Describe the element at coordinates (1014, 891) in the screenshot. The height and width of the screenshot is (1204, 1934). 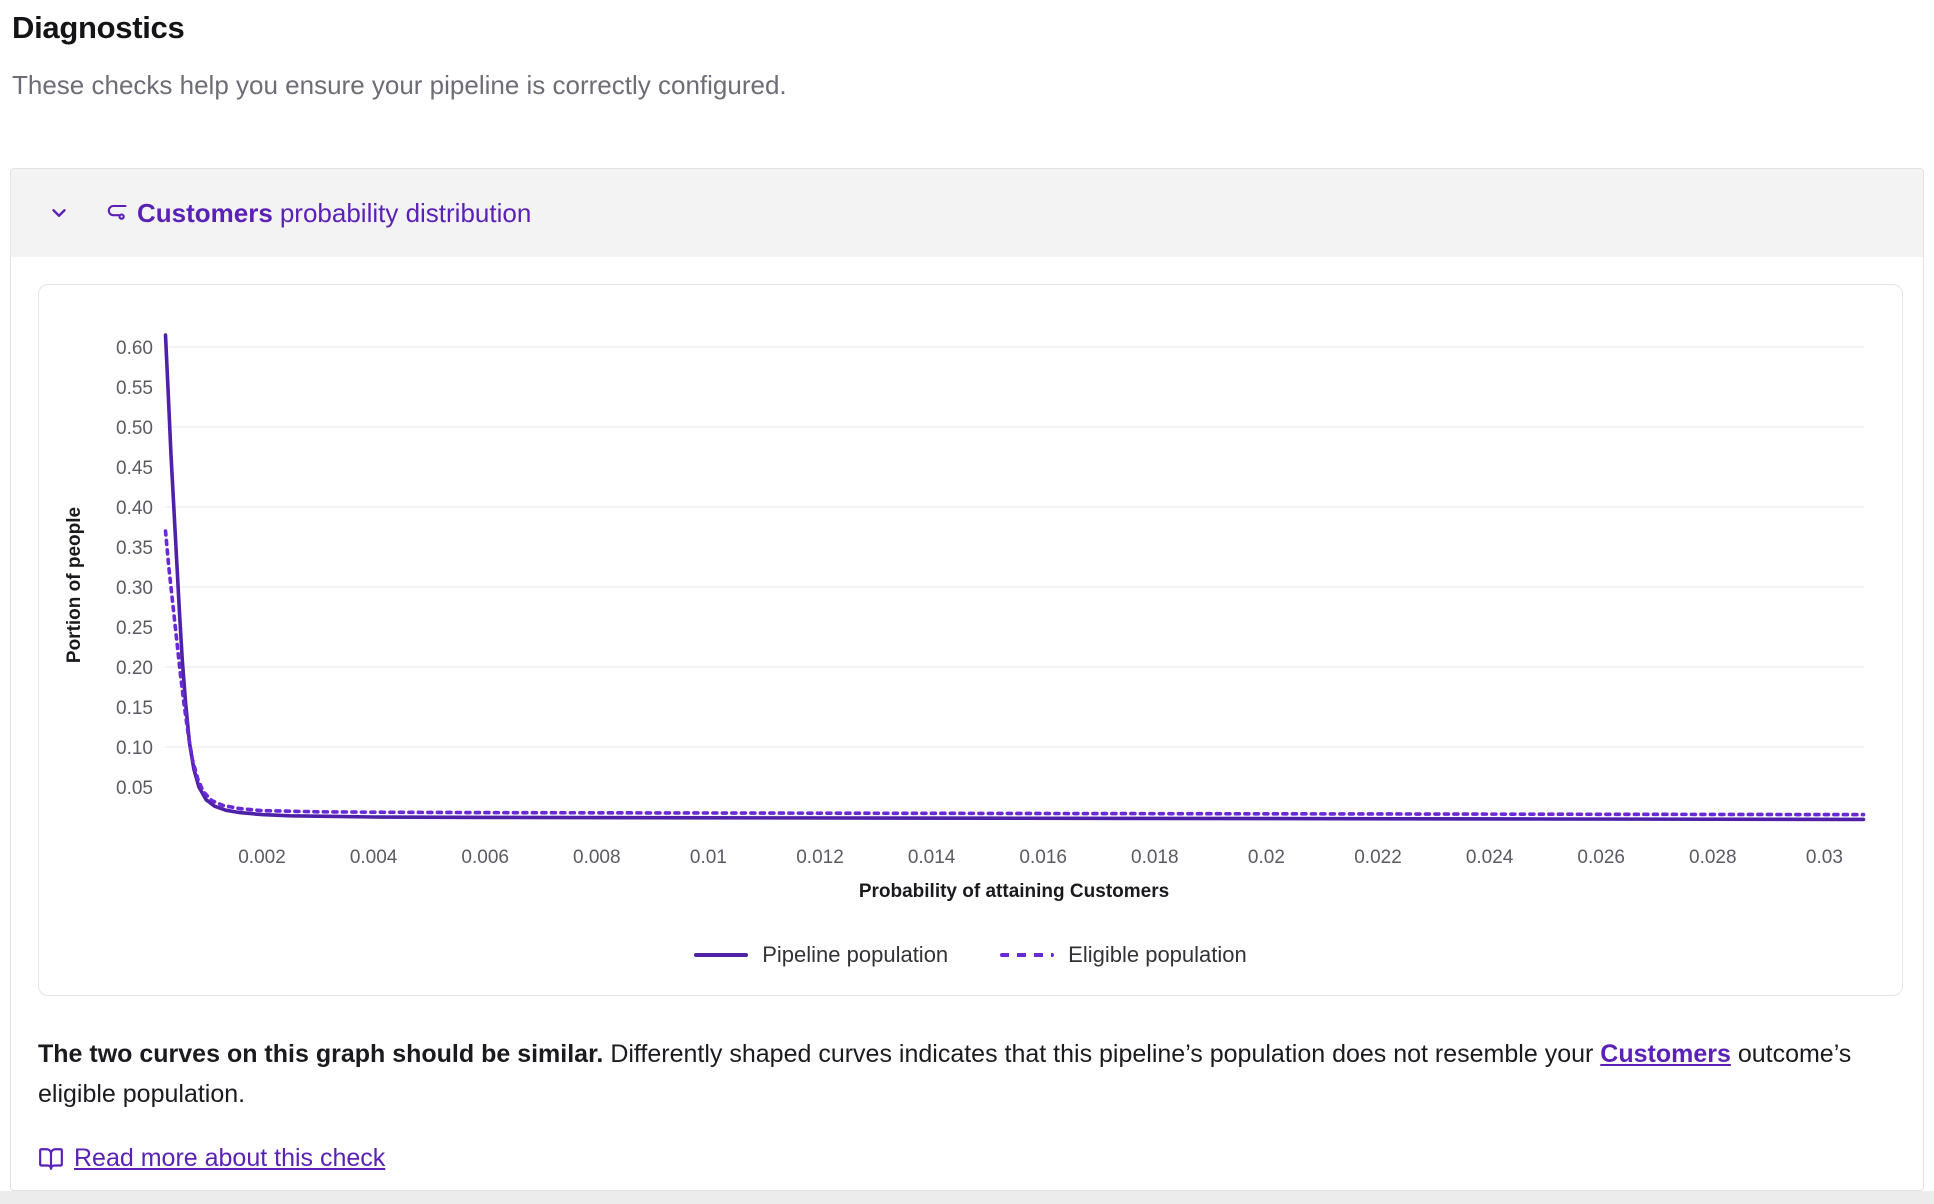
I see `svg-text:Probability of attaining Custo: Probability of attaining Customers` at that location.